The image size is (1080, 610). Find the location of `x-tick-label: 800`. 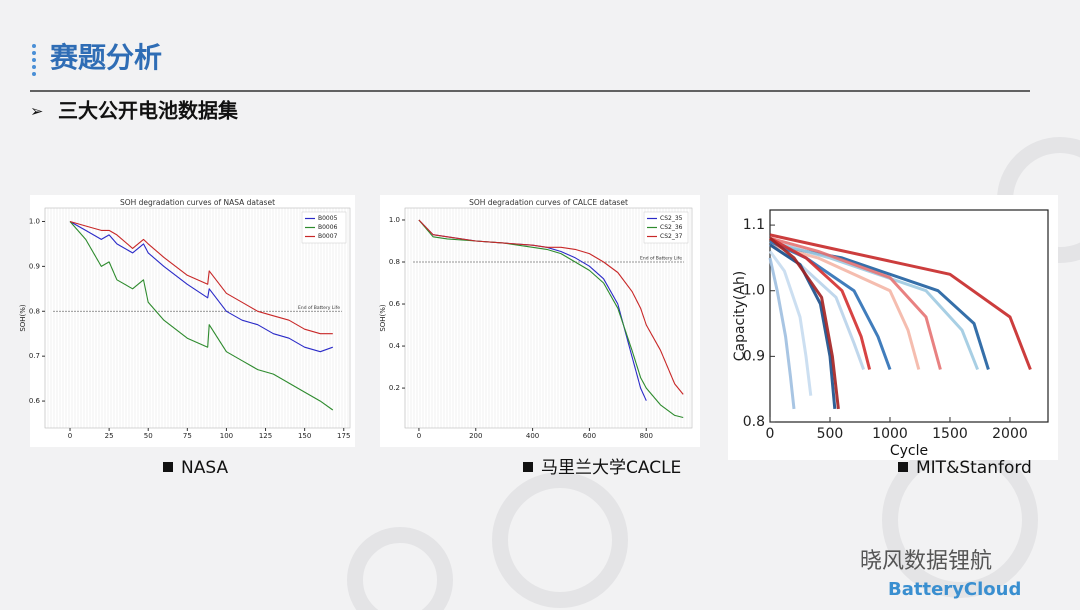

x-tick-label: 800 is located at coordinates (646, 436).